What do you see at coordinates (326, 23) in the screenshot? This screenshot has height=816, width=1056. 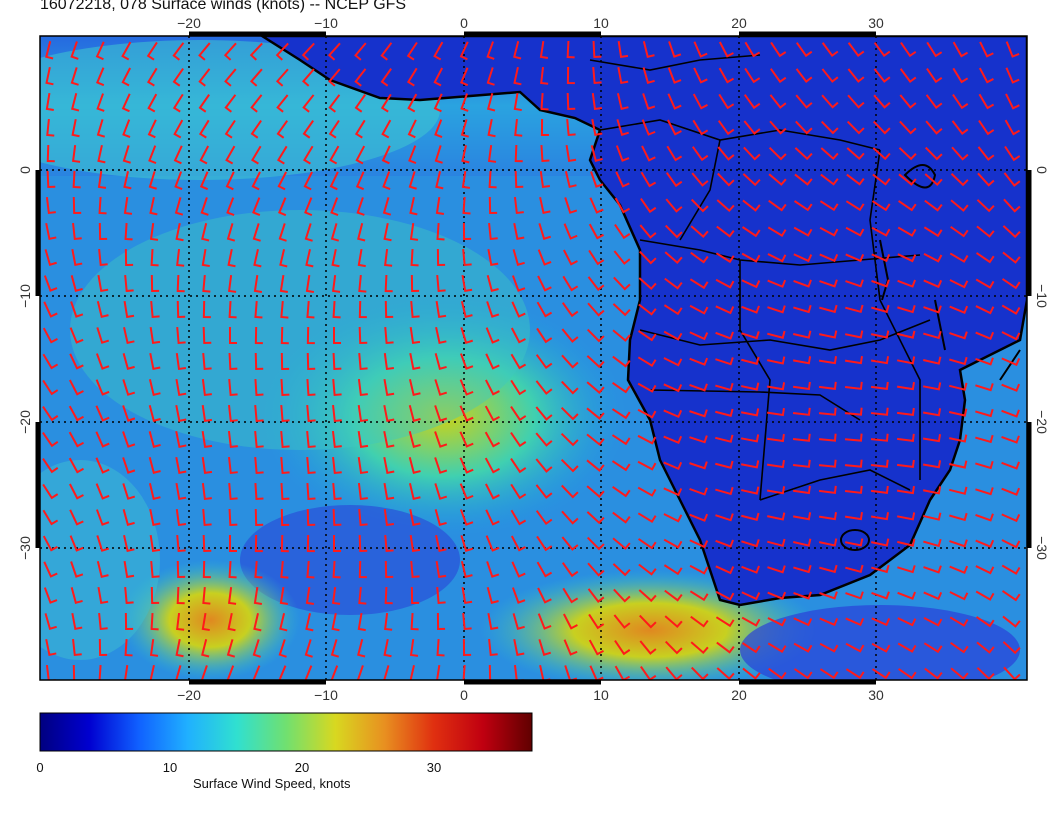 I see `lon-label-top: −10` at bounding box center [326, 23].